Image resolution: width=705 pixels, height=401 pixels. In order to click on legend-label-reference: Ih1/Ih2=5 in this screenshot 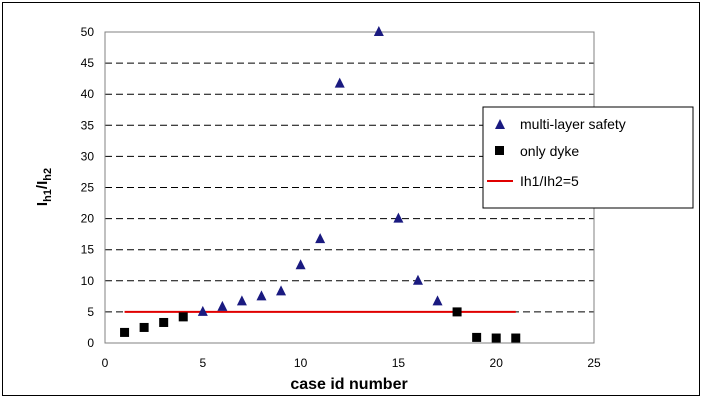, I will do `click(549, 181)`.